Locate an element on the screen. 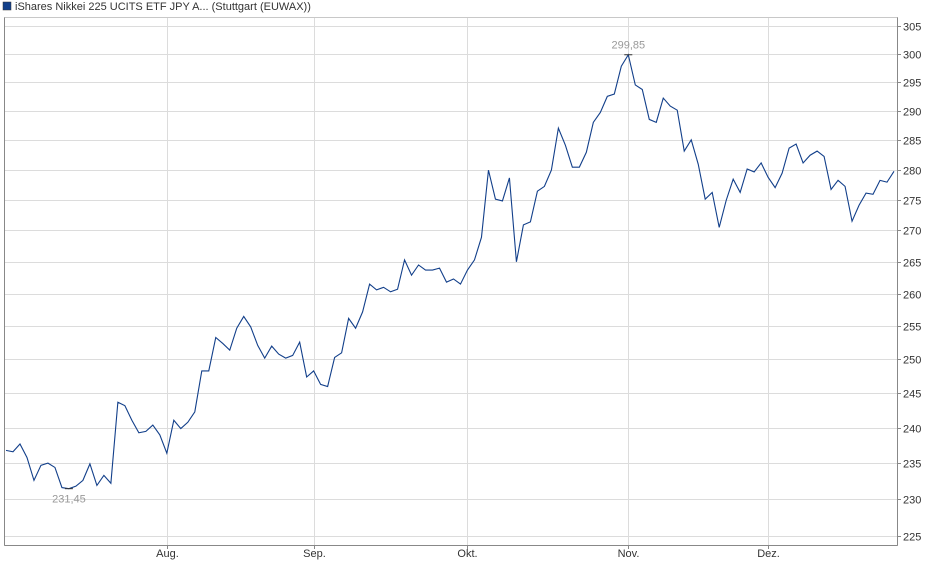  y-tick-label: 270 is located at coordinates (912, 231).